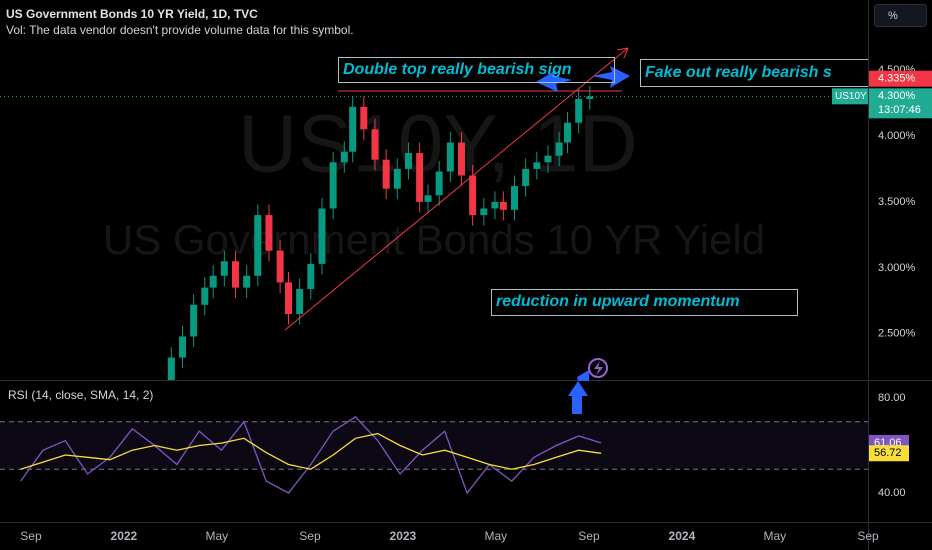 Image resolution: width=932 pixels, height=550 pixels. What do you see at coordinates (618, 301) in the screenshot?
I see `annotation: reduction in upward momentum` at bounding box center [618, 301].